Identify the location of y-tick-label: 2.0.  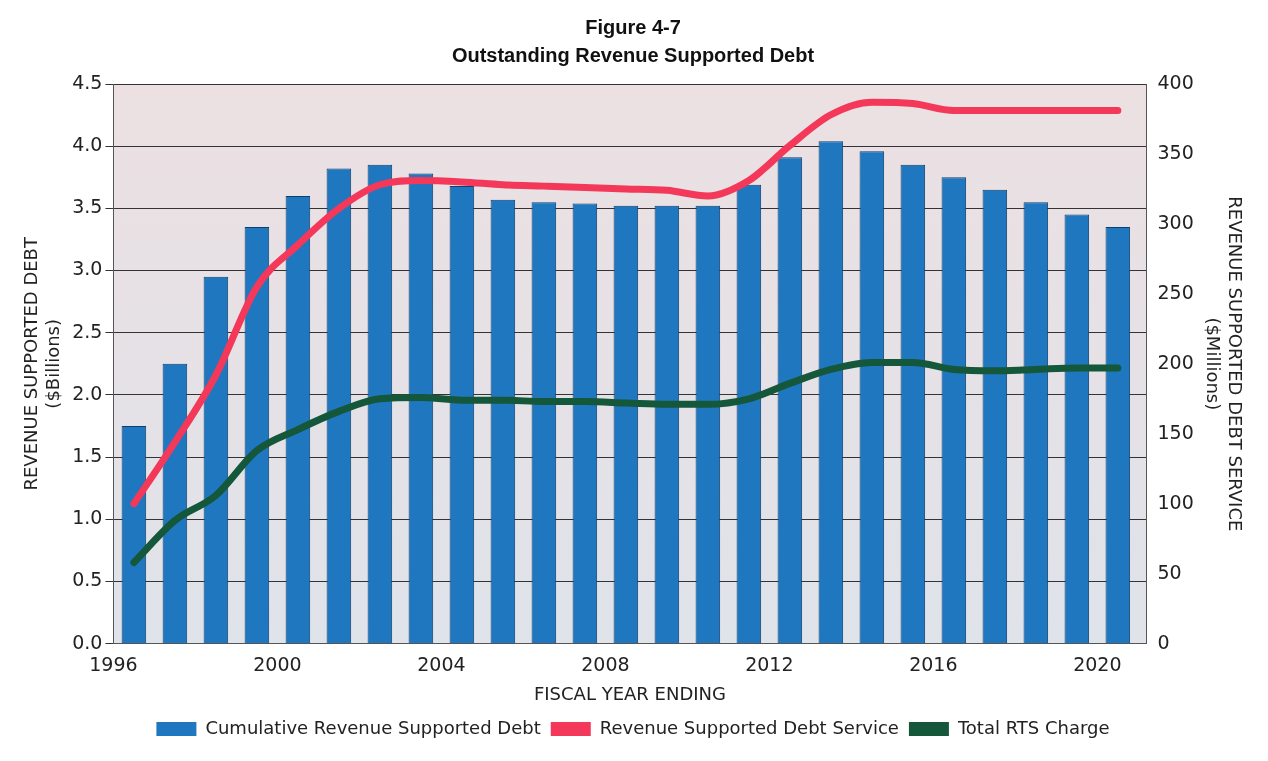
(87, 392).